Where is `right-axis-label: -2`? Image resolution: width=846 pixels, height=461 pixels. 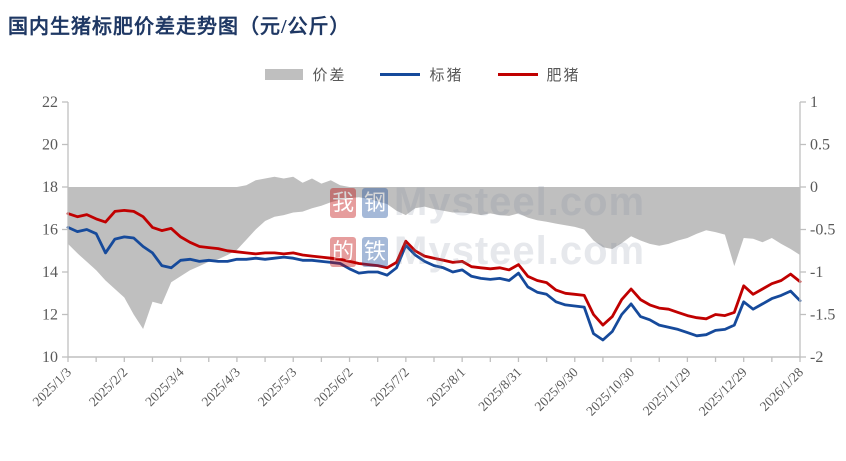 right-axis-label: -2 is located at coordinates (816, 357).